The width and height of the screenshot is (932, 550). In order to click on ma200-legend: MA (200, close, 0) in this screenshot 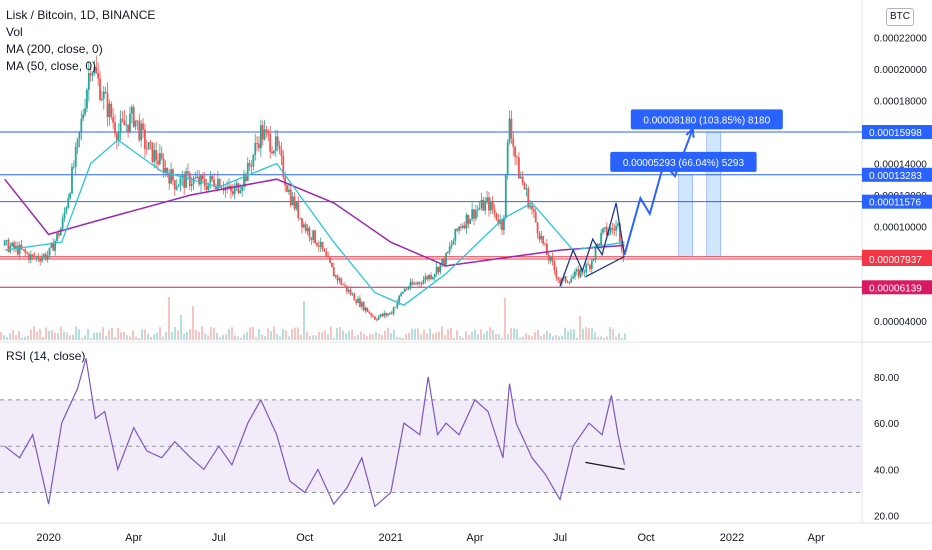, I will do `click(54, 49)`.